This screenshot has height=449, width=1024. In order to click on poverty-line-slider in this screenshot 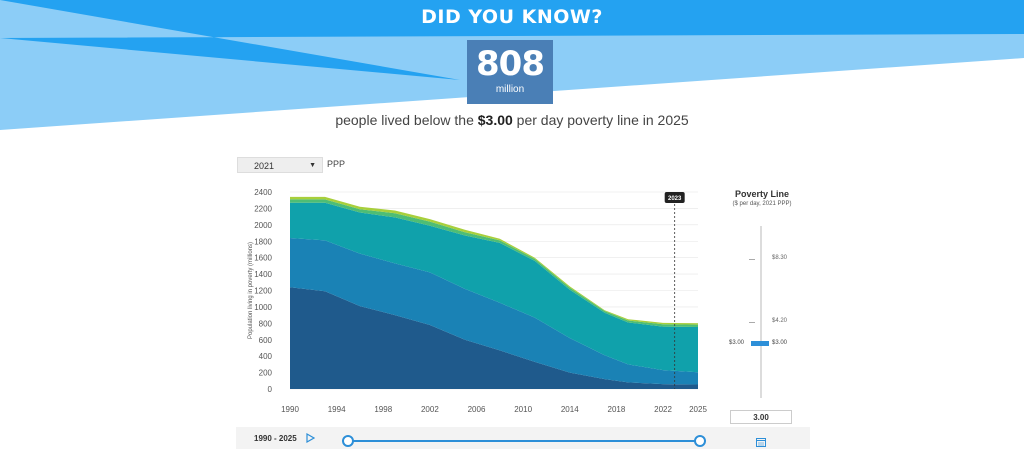, I will do `click(761, 312)`.